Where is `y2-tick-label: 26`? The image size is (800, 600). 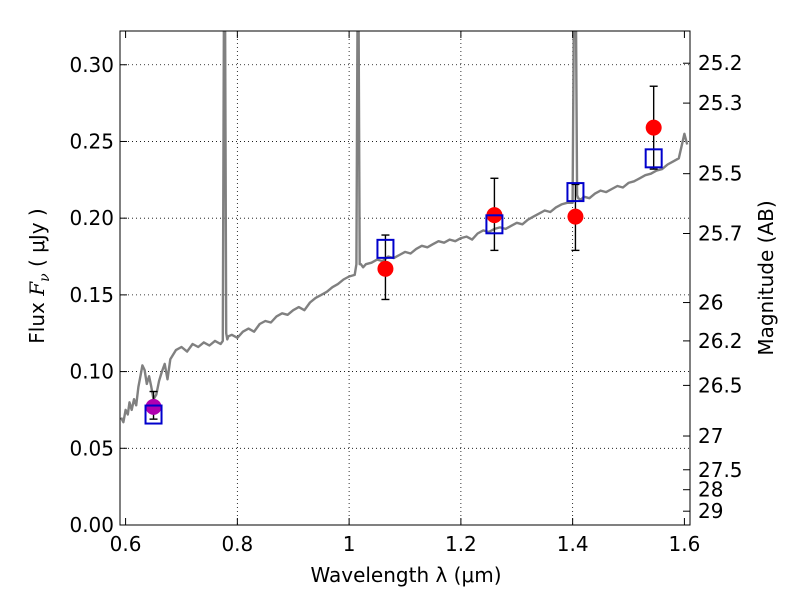 y2-tick-label: 26 is located at coordinates (710, 303).